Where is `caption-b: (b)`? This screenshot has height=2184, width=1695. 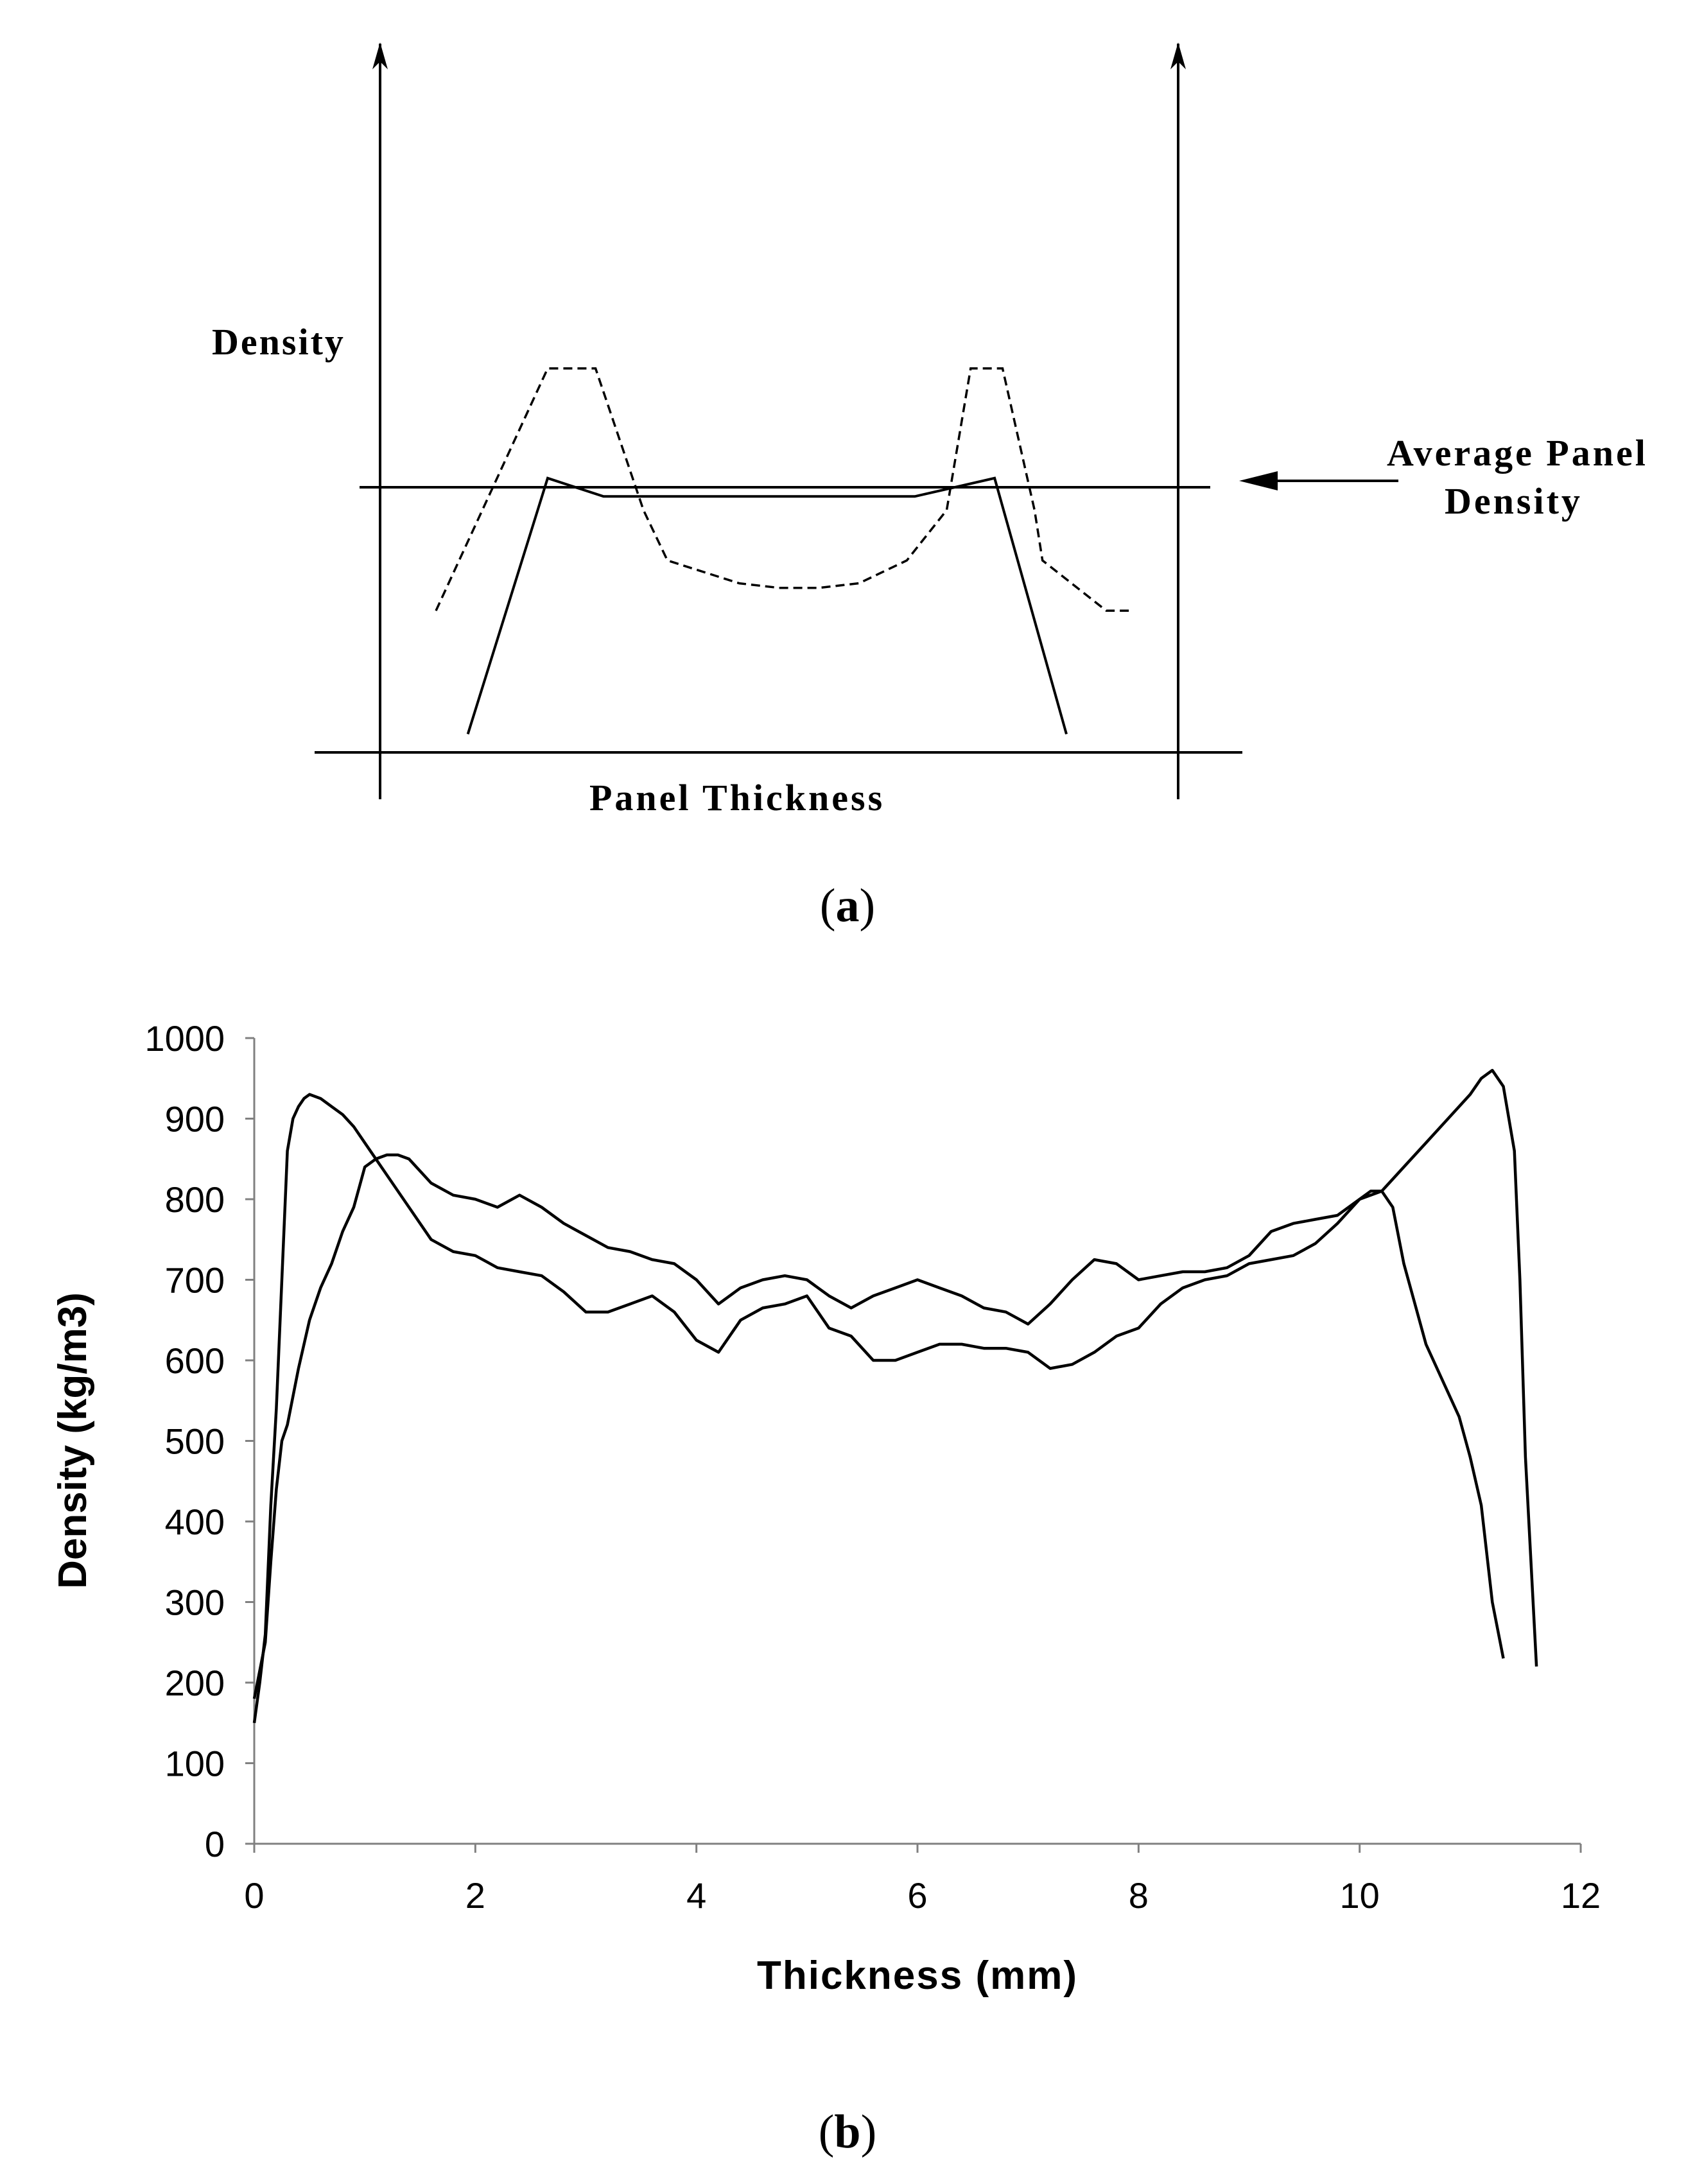
caption-b: (b) is located at coordinates (847, 2132).